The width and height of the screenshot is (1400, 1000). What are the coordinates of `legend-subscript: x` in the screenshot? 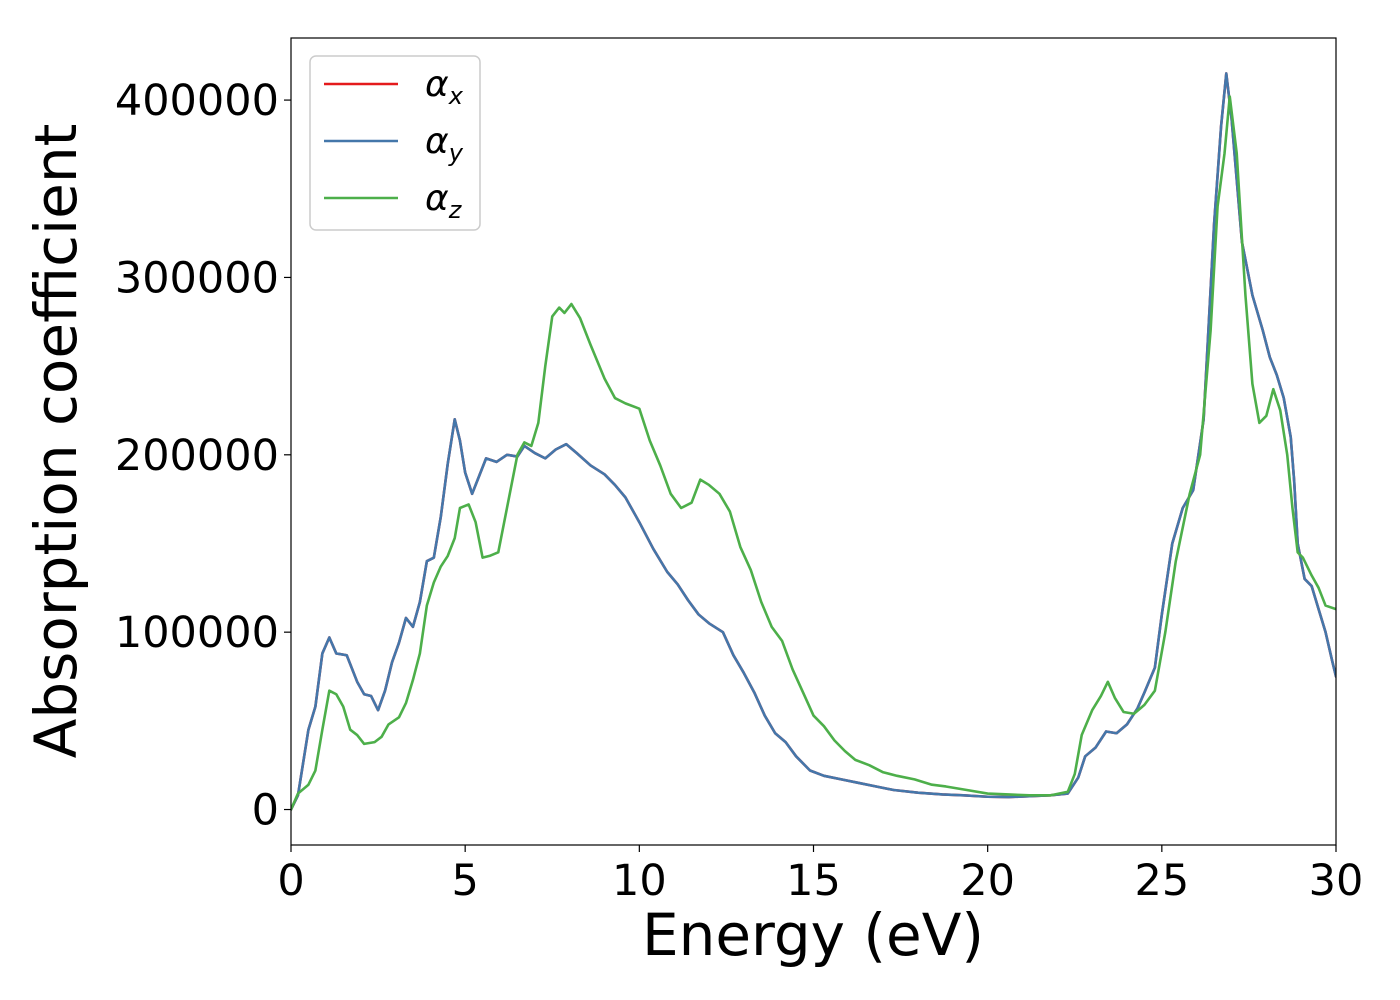 It's located at (456, 96).